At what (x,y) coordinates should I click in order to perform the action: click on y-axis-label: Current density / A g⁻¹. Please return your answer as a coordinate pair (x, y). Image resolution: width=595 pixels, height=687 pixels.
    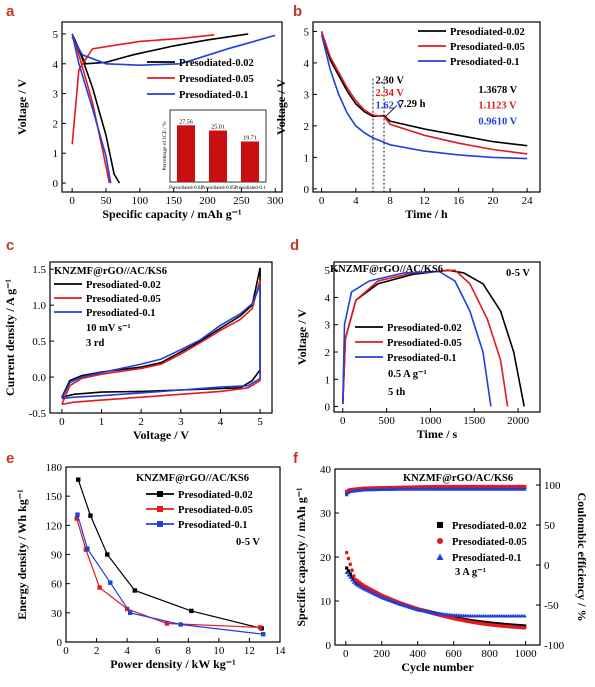
    Looking at the image, I should click on (10, 337).